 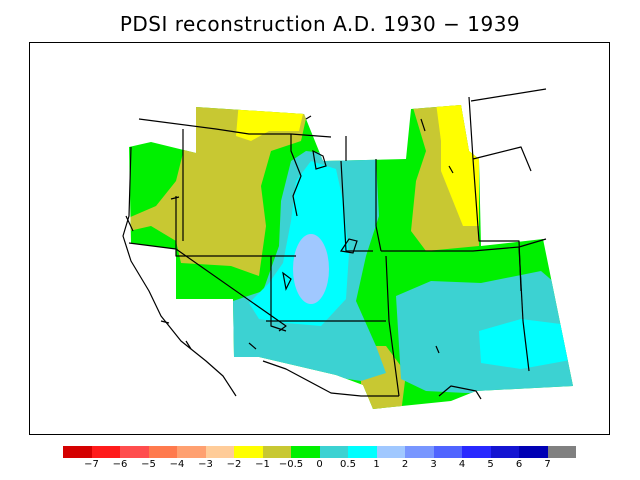 I want to click on sf-bay, so click(x=129, y=223).